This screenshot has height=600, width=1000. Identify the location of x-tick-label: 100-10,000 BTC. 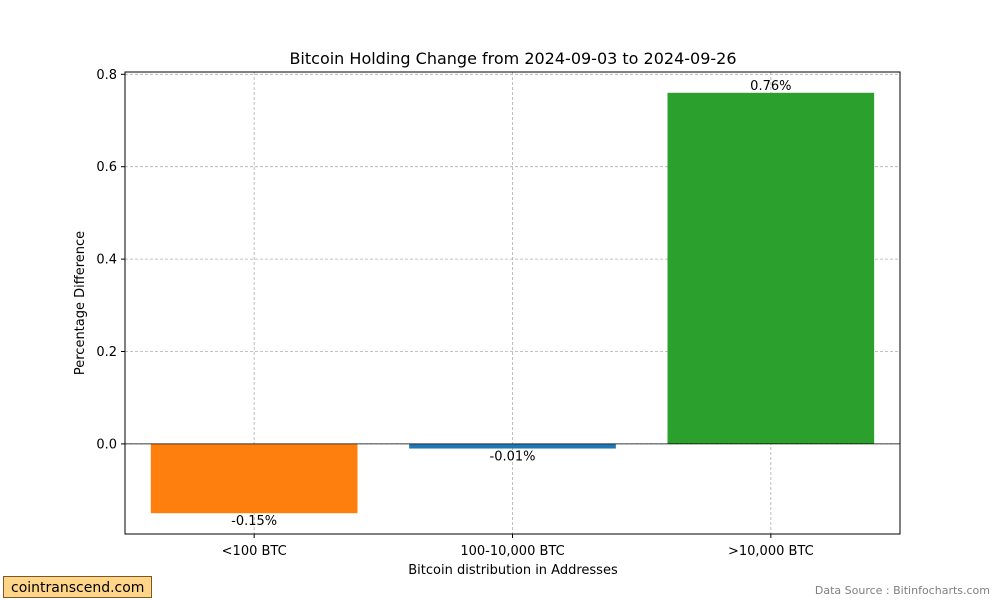
(512, 551).